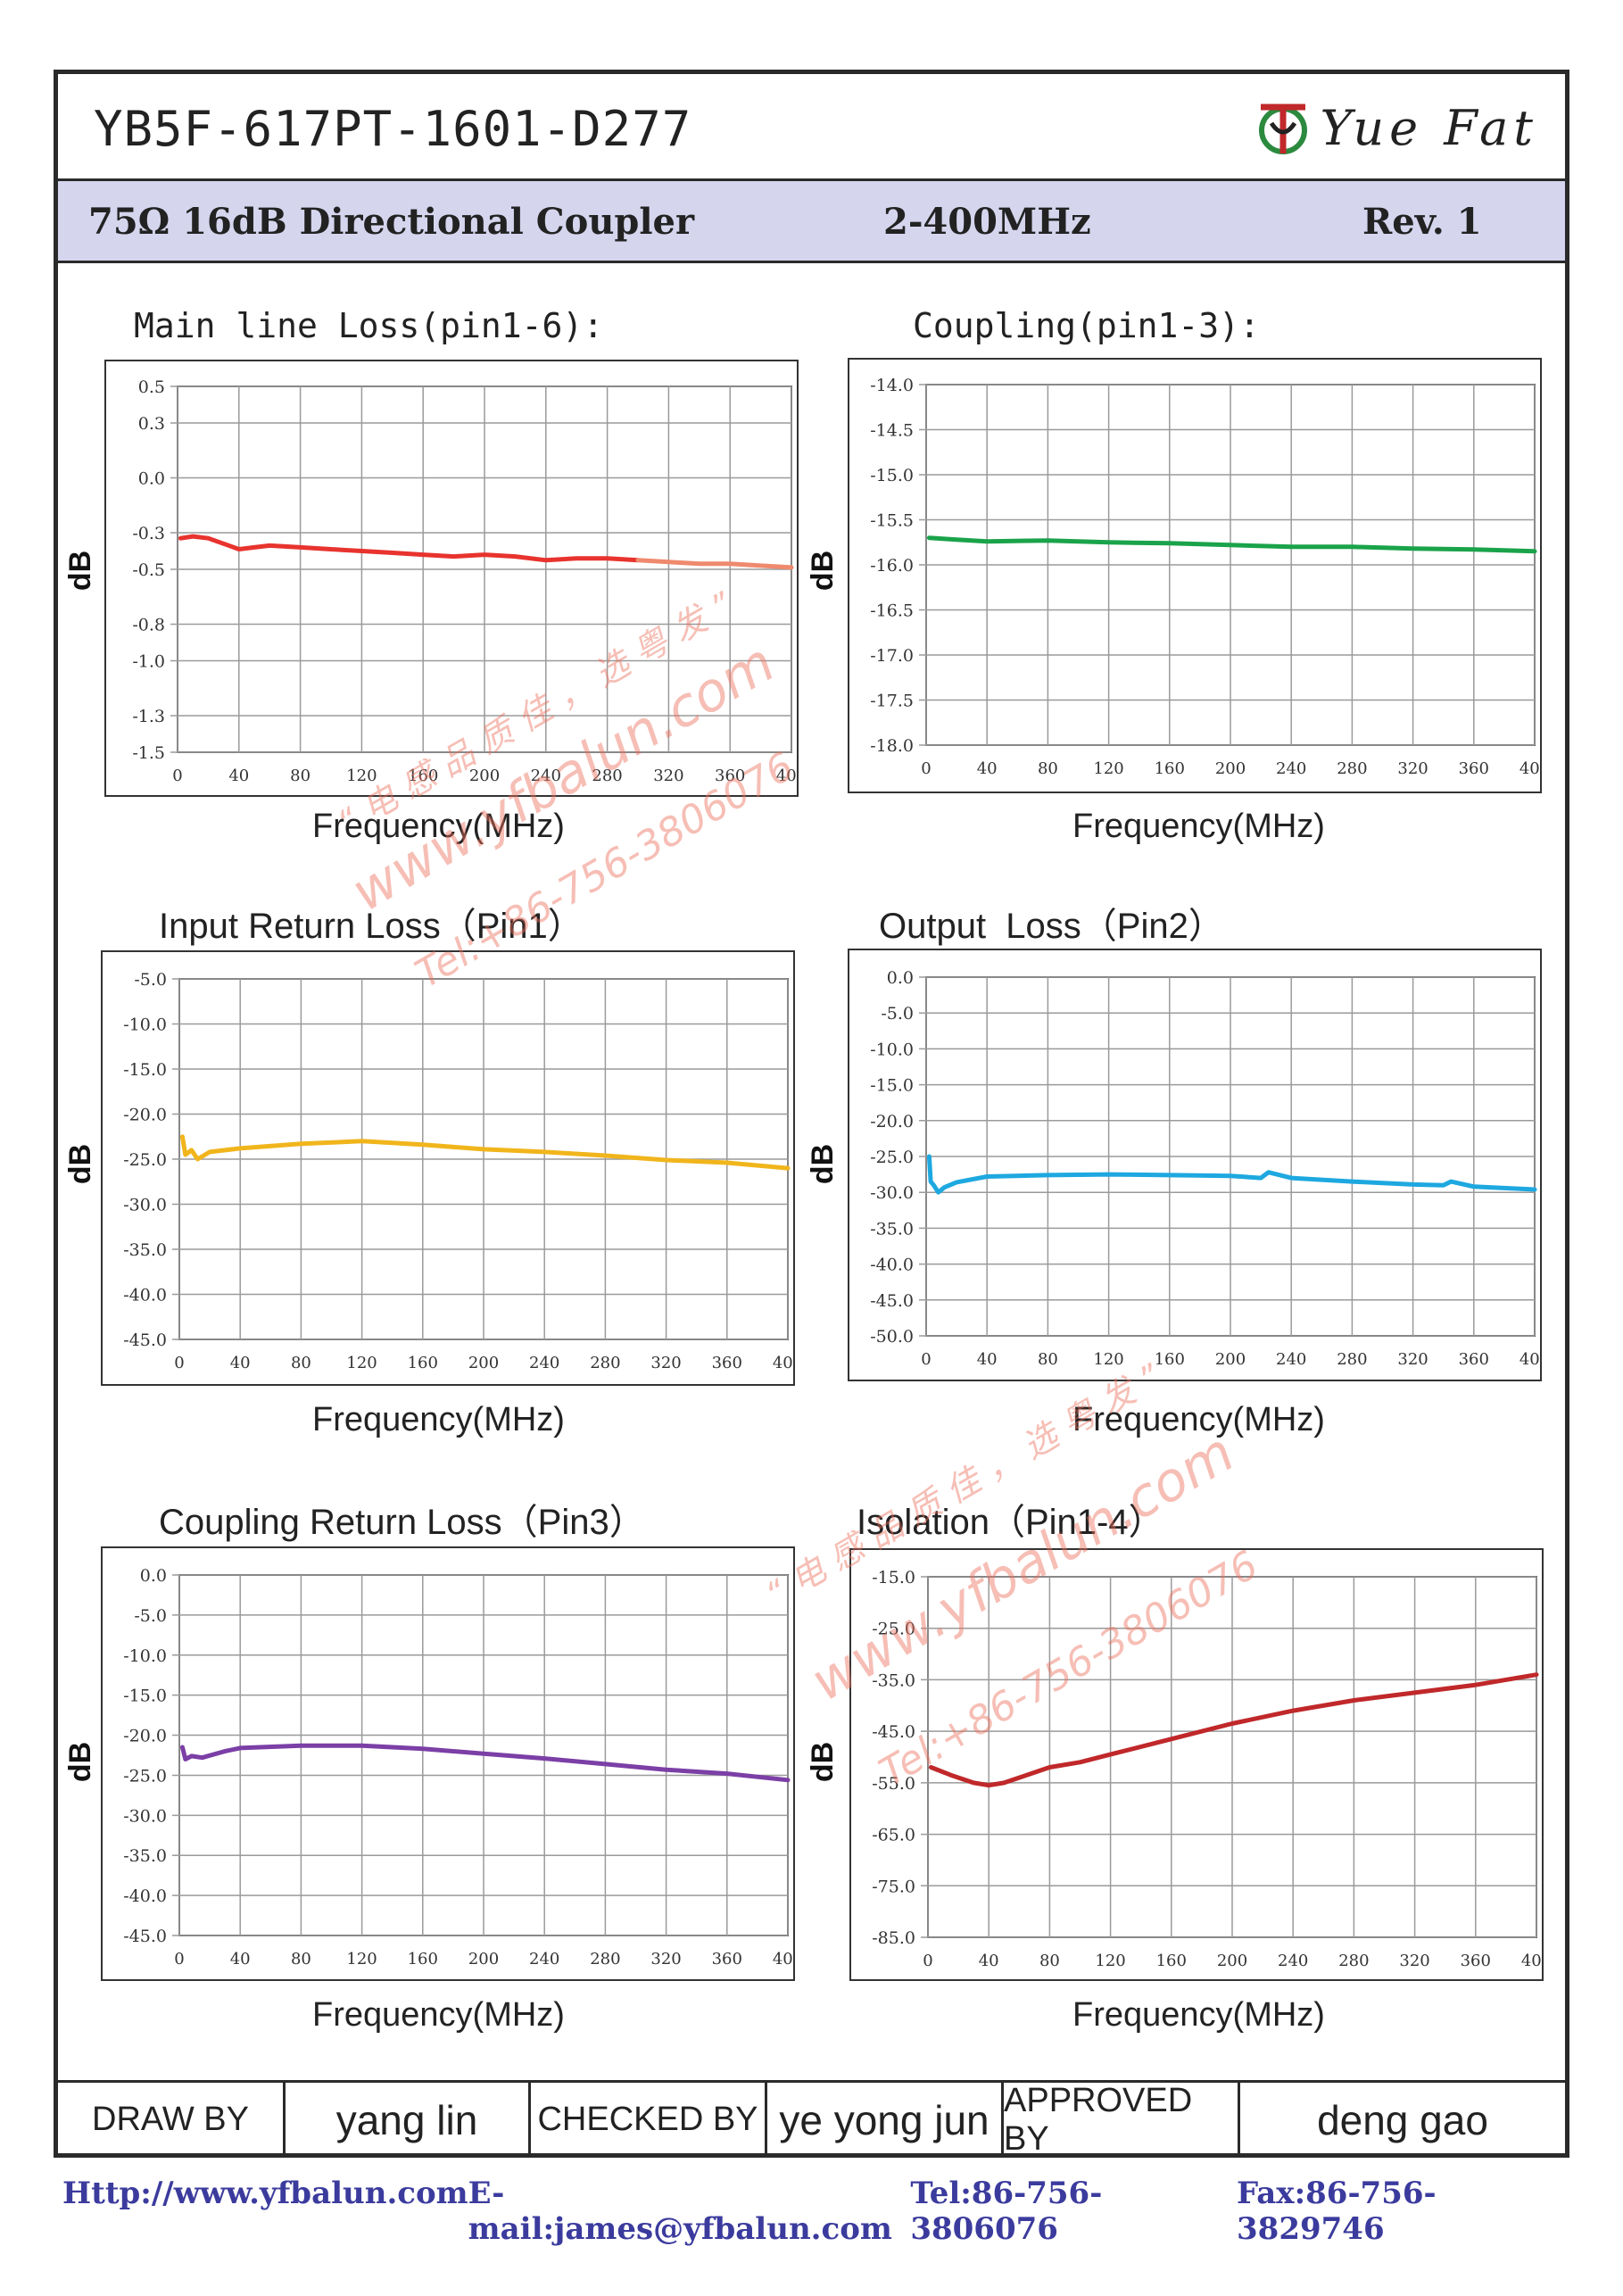  I want to click on checked-by-label: CHECKED BY, so click(649, 2120).